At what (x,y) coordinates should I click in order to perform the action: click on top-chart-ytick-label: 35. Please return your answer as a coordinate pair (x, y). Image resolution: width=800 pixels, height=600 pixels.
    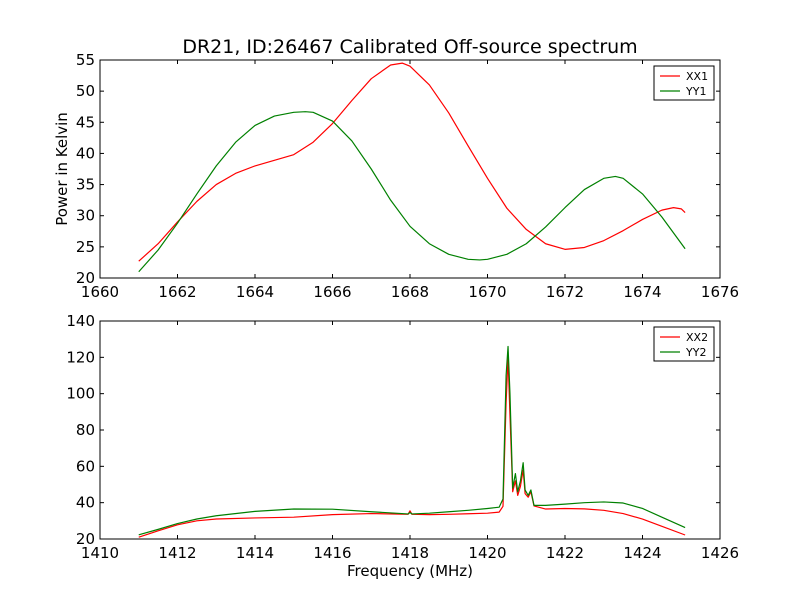
    Looking at the image, I should click on (85, 185).